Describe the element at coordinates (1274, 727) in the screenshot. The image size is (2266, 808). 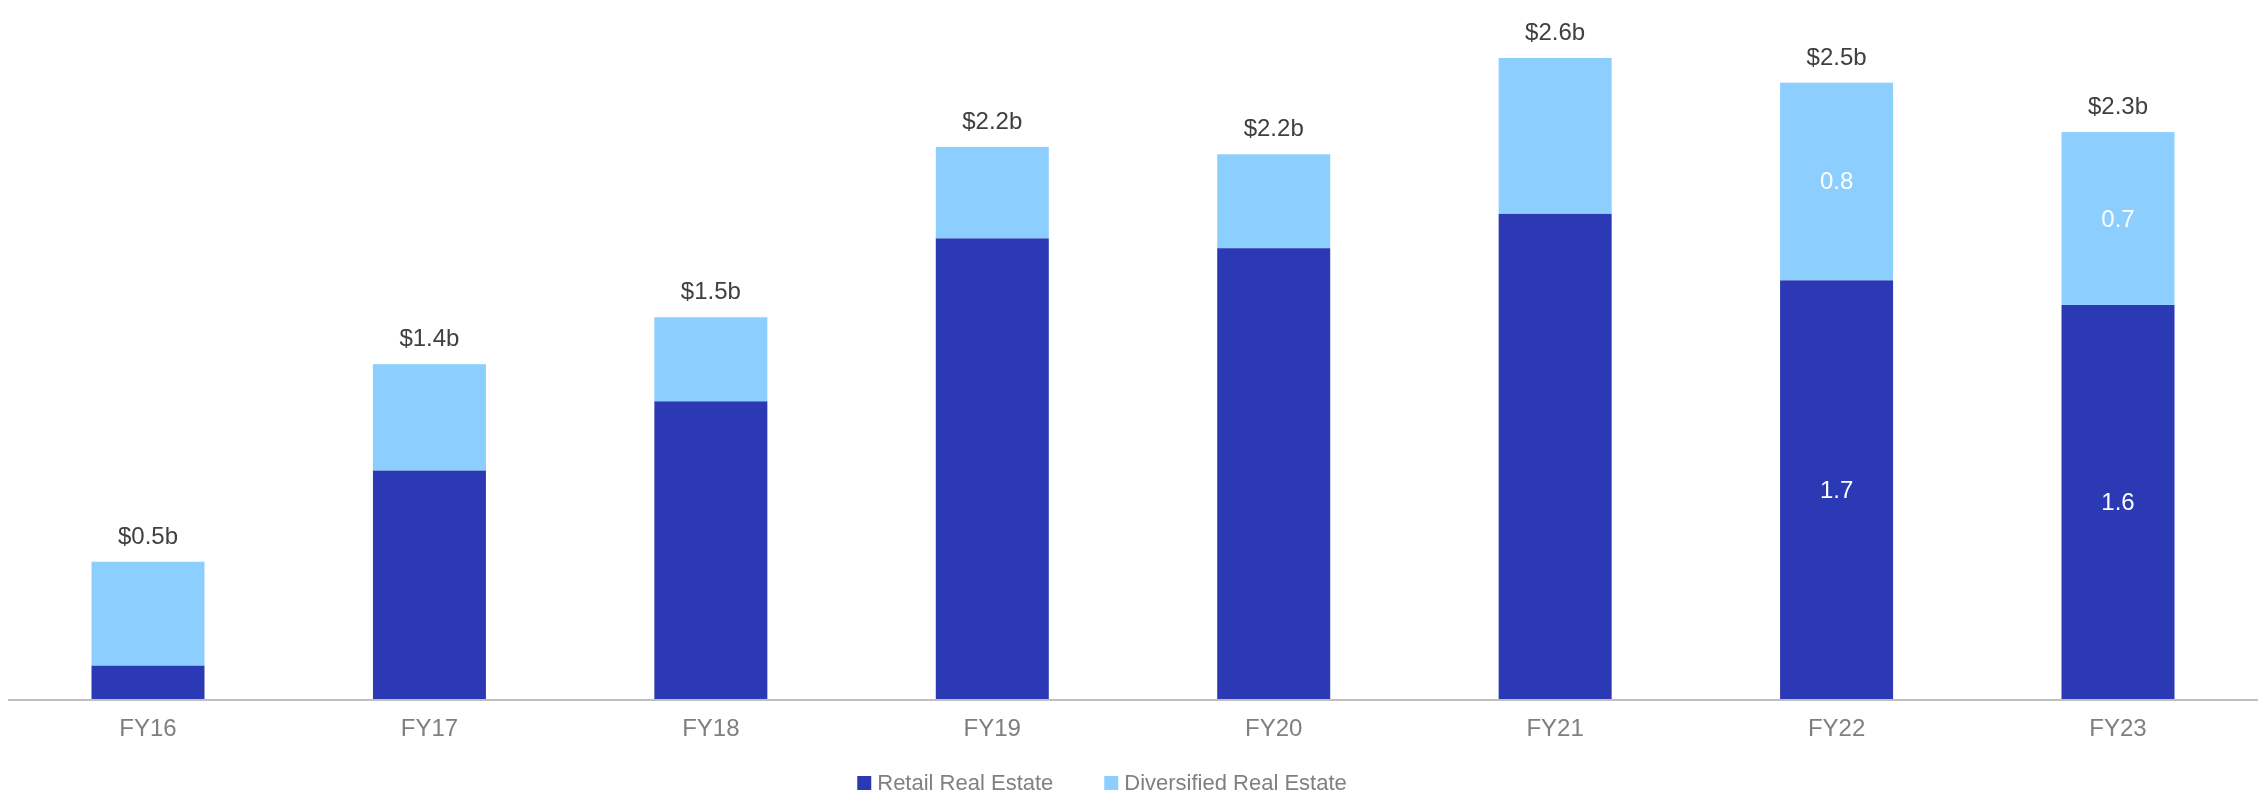
I see `x-tick-label: FY20` at that location.